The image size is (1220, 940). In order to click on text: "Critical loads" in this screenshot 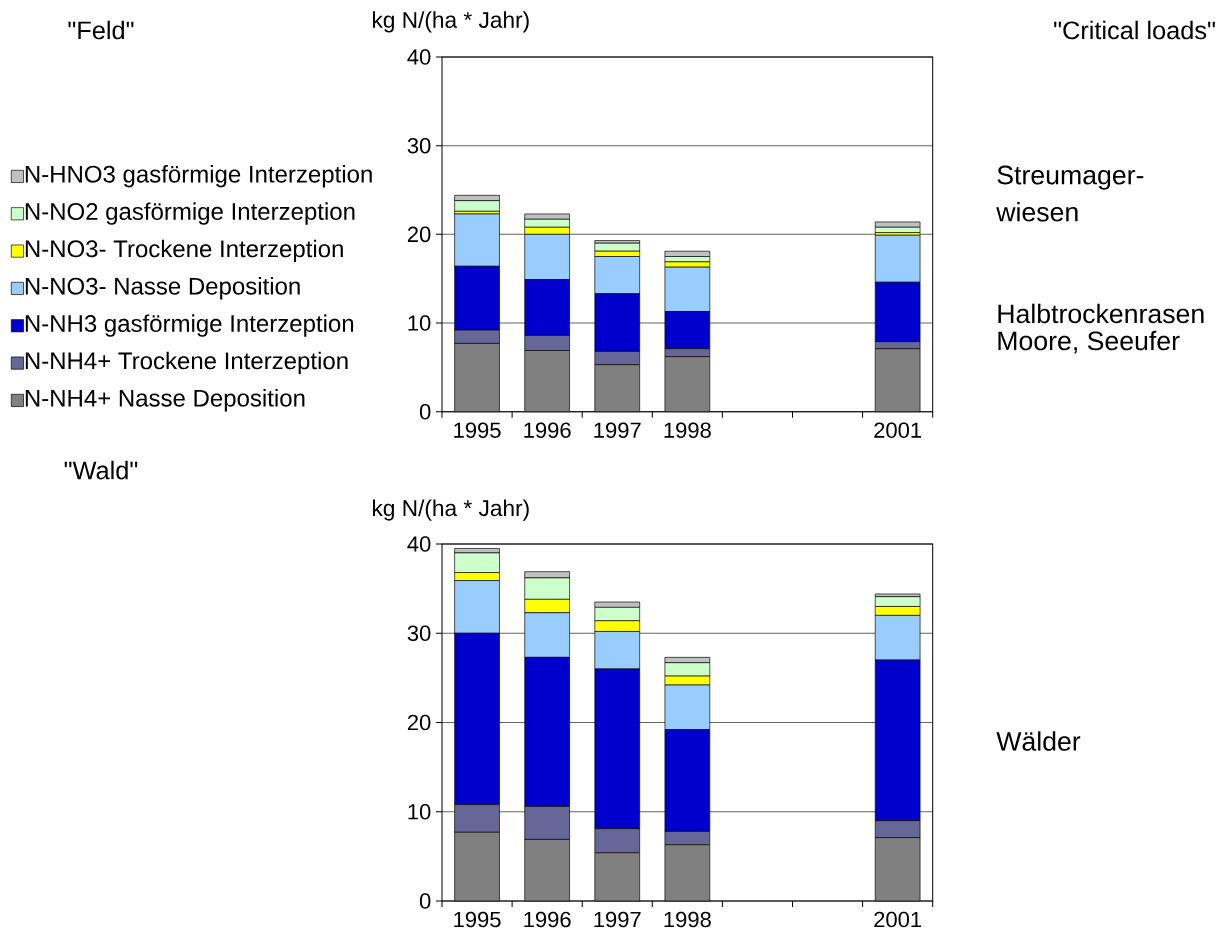, I will do `click(1134, 30)`.